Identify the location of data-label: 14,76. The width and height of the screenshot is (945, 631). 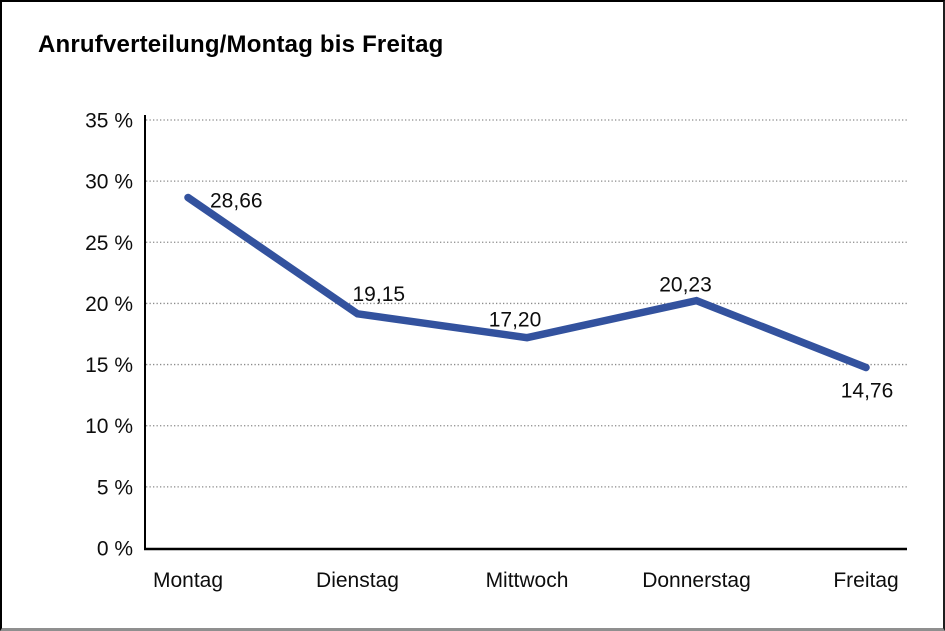
(867, 391).